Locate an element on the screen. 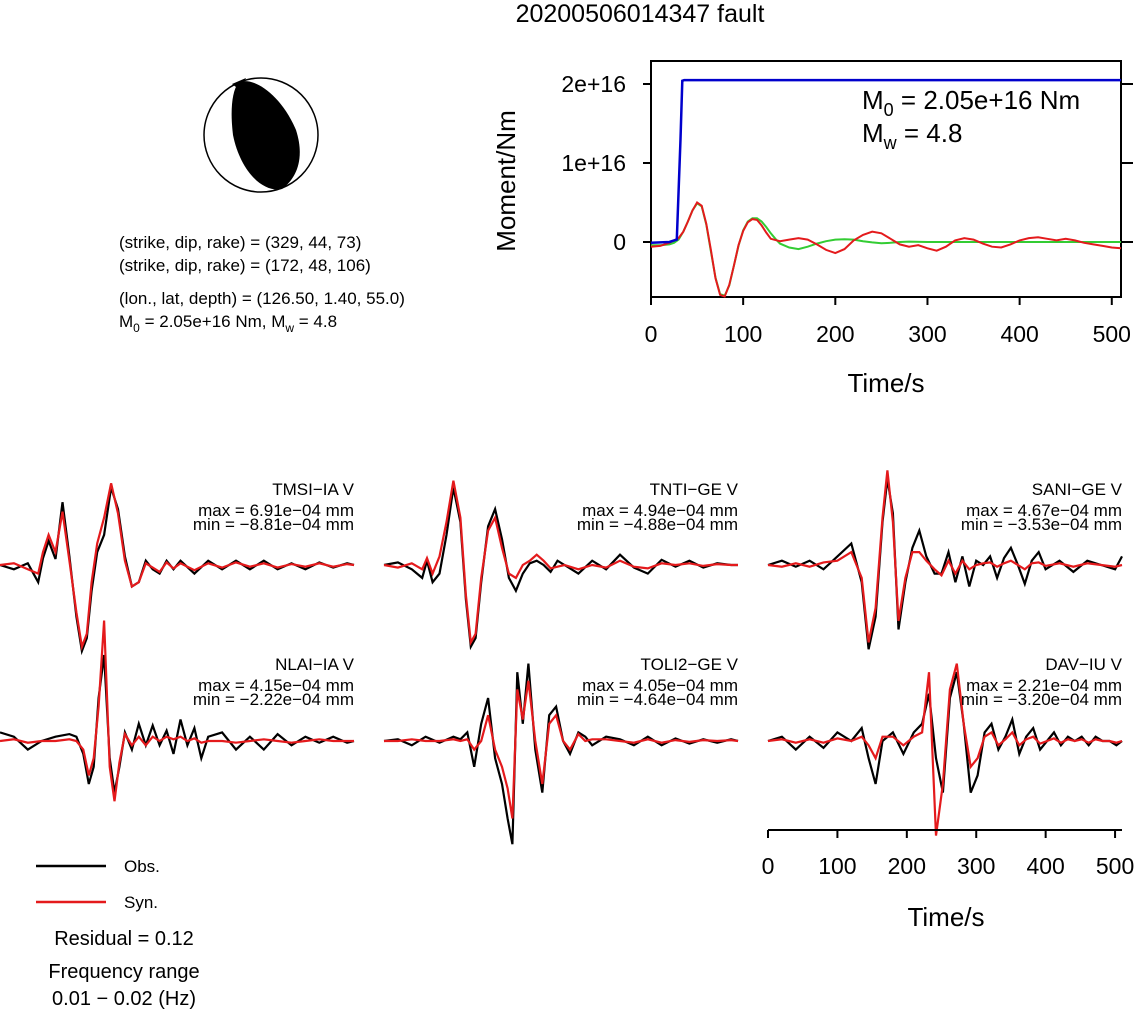 This screenshot has height=1009, width=1139. max-amplitude-label: max = 4.05e−04 mm is located at coordinates (660, 685).